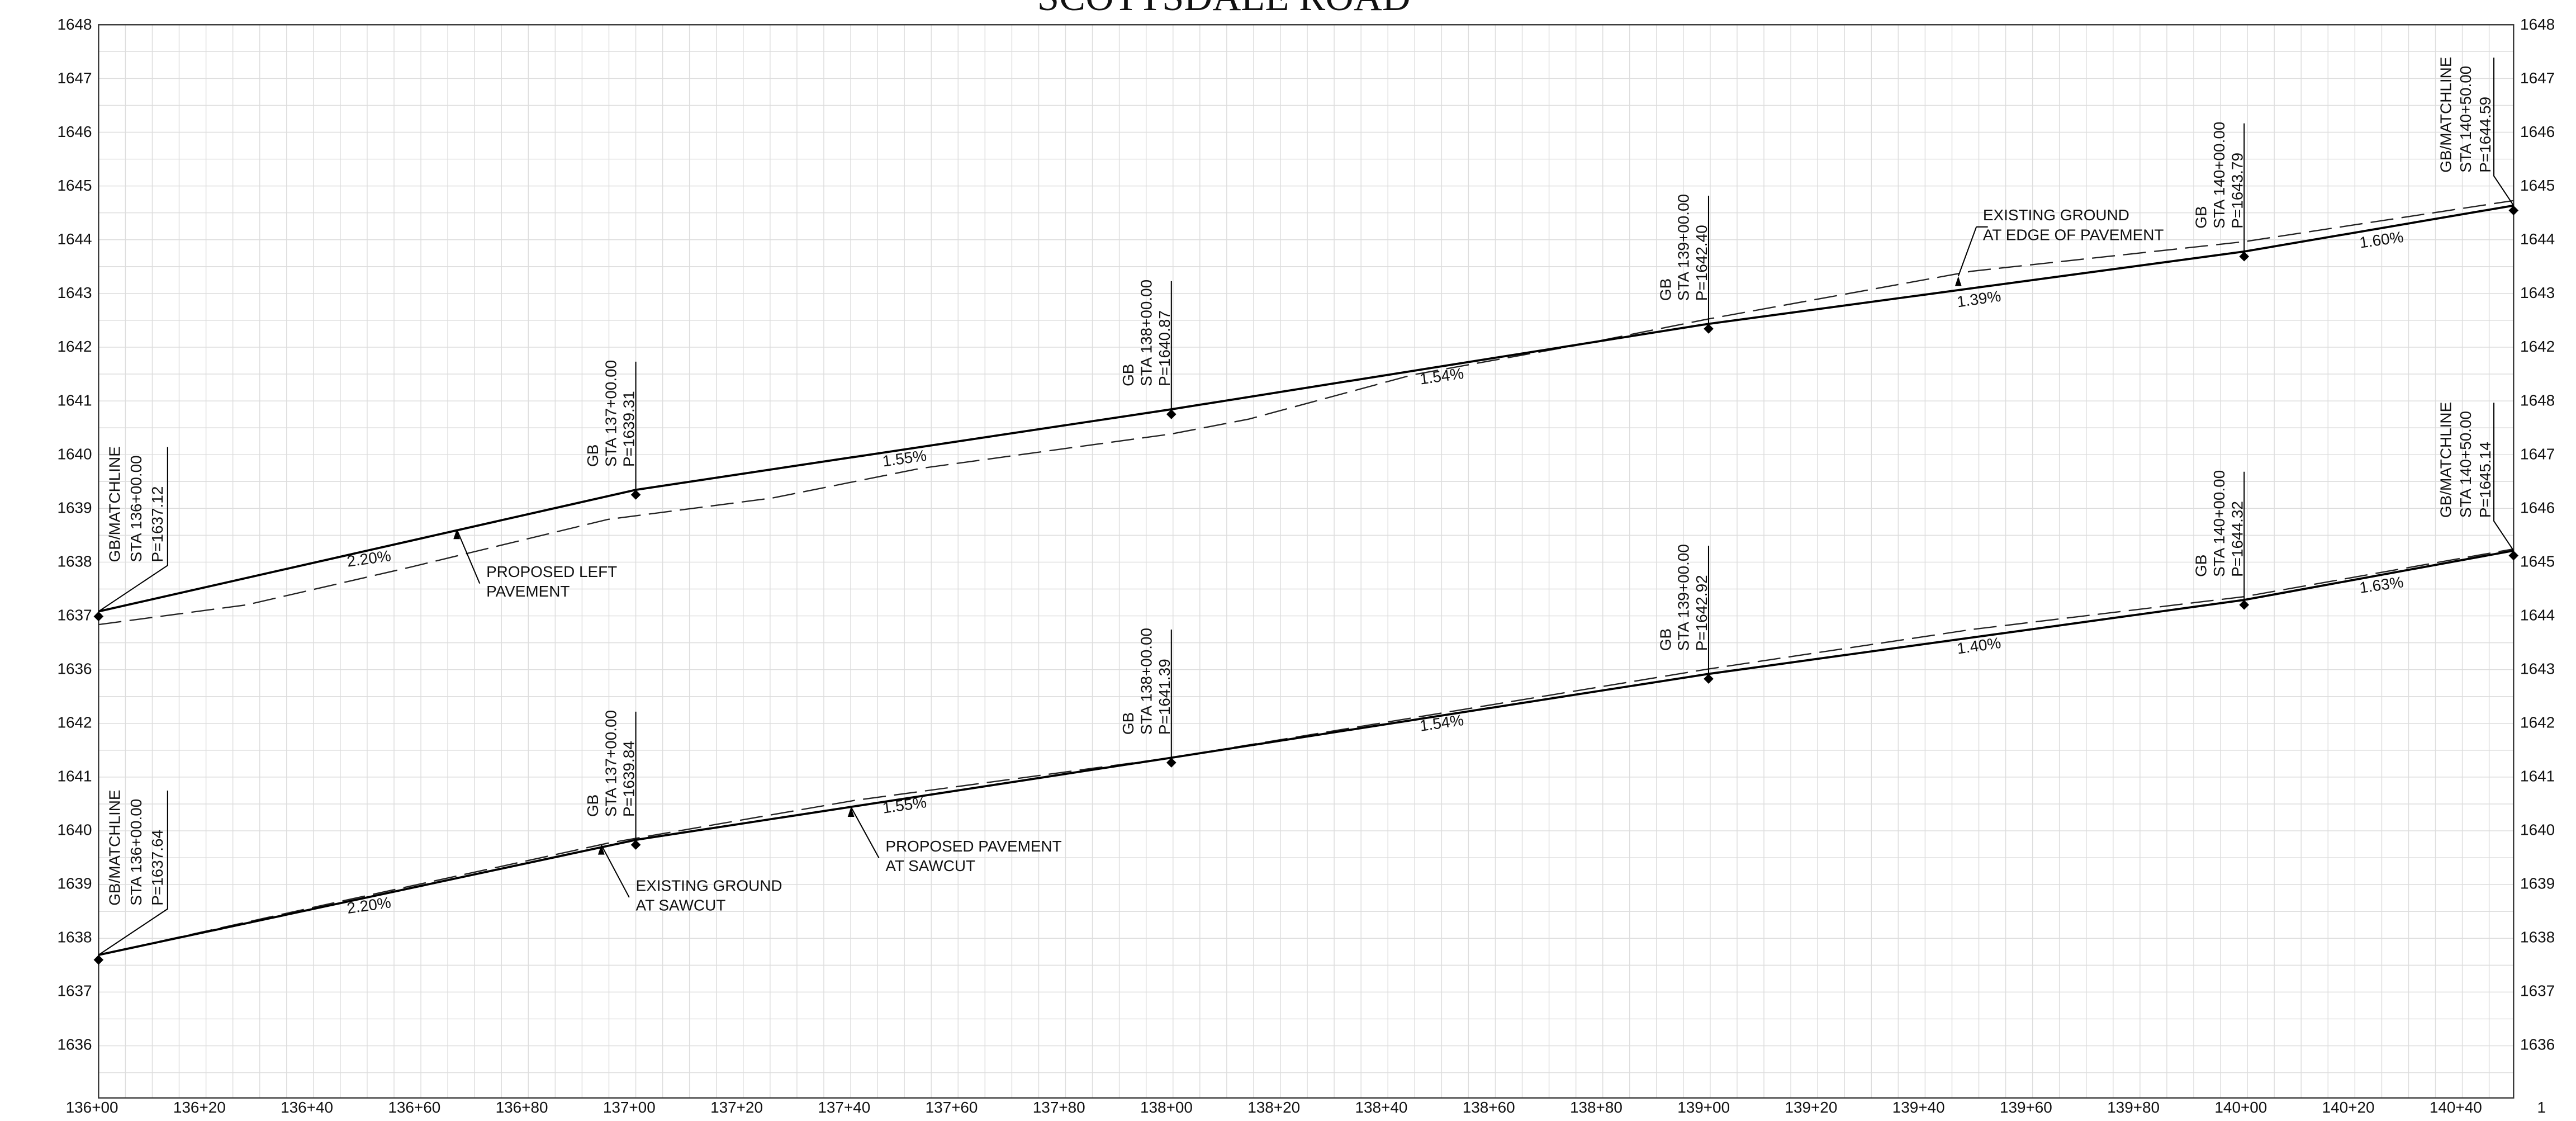 The image size is (2576, 1121). Describe the element at coordinates (2237, 191) in the screenshot. I see `station-annotation: P=1643.79` at that location.